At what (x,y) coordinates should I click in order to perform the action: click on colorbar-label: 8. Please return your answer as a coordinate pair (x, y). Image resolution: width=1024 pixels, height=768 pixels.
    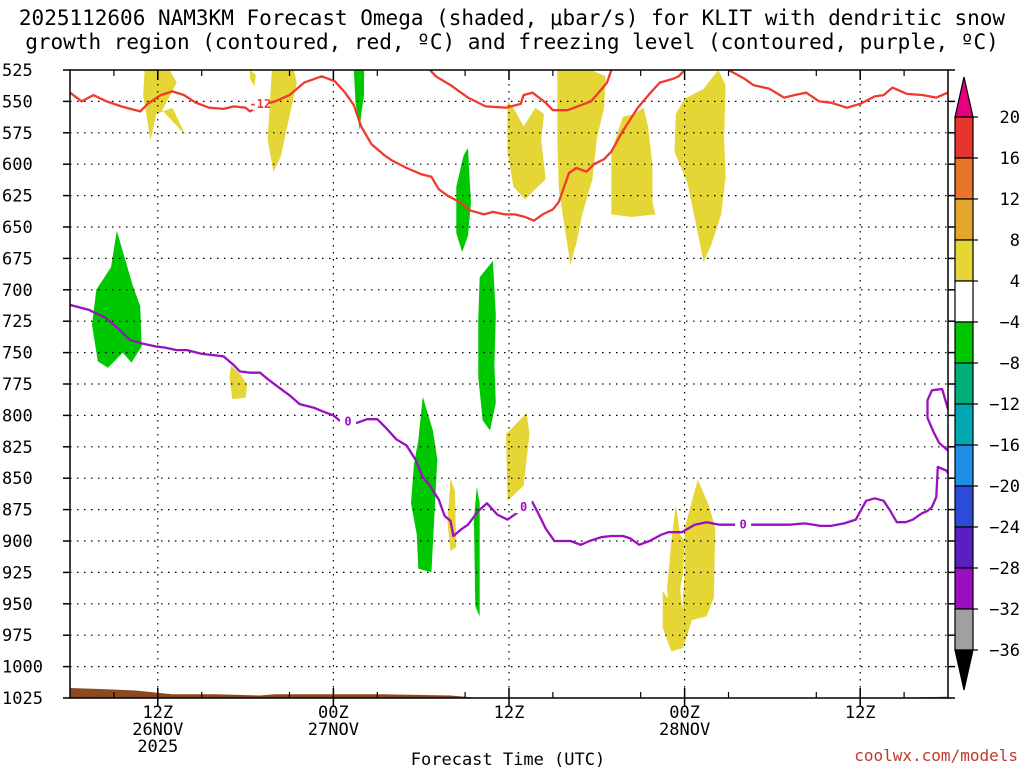
    Looking at the image, I should click on (1015, 241).